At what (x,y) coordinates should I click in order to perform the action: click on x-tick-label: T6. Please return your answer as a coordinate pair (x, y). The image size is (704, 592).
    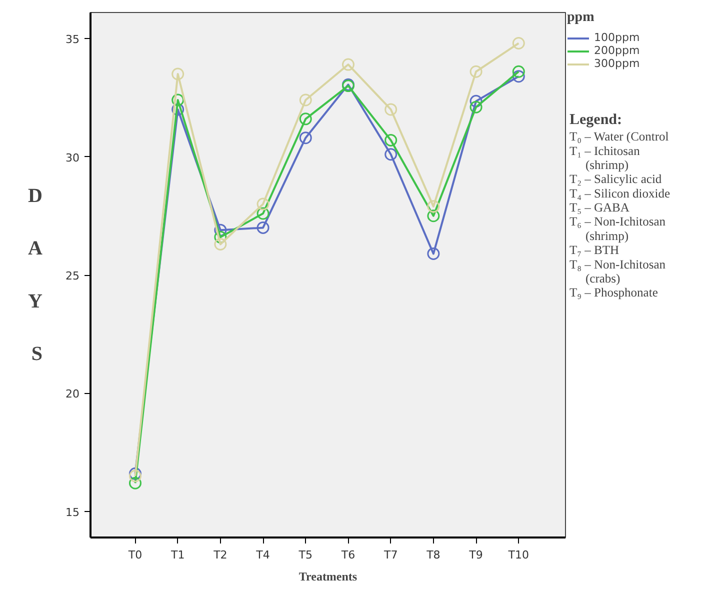
    Looking at the image, I should click on (348, 555).